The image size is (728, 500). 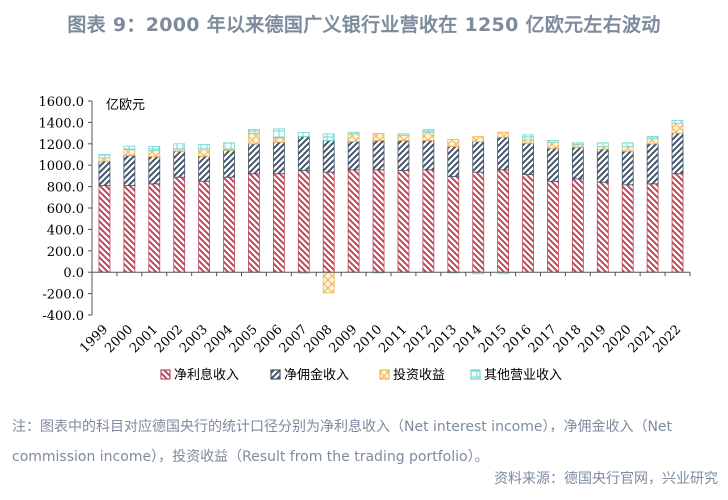 What do you see at coordinates (62, 166) in the screenshot?
I see `y-tick-label: 1000.0` at bounding box center [62, 166].